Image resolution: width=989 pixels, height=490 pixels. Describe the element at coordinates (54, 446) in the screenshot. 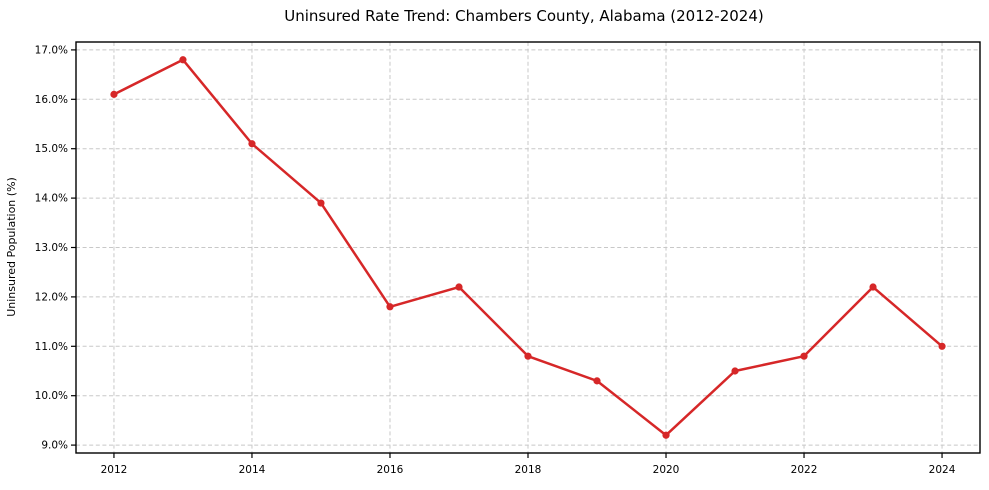

I see `y-tick-label: 9.0%` at that location.